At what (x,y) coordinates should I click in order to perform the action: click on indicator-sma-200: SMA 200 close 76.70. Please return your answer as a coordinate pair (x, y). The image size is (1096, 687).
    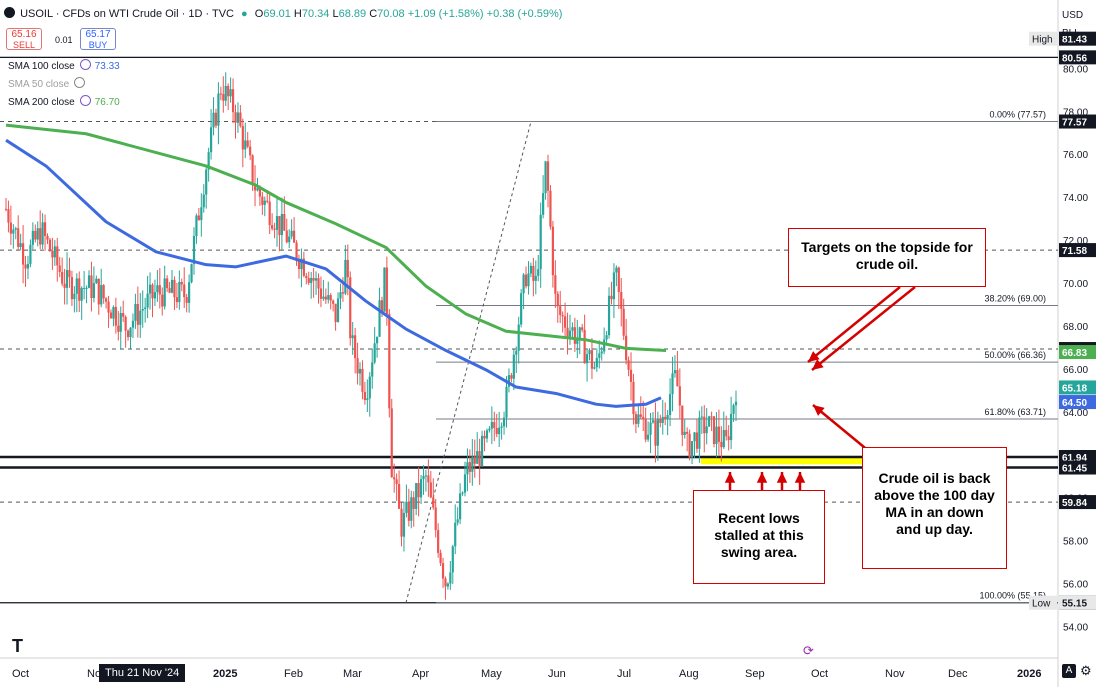
    Looking at the image, I should click on (64, 101).